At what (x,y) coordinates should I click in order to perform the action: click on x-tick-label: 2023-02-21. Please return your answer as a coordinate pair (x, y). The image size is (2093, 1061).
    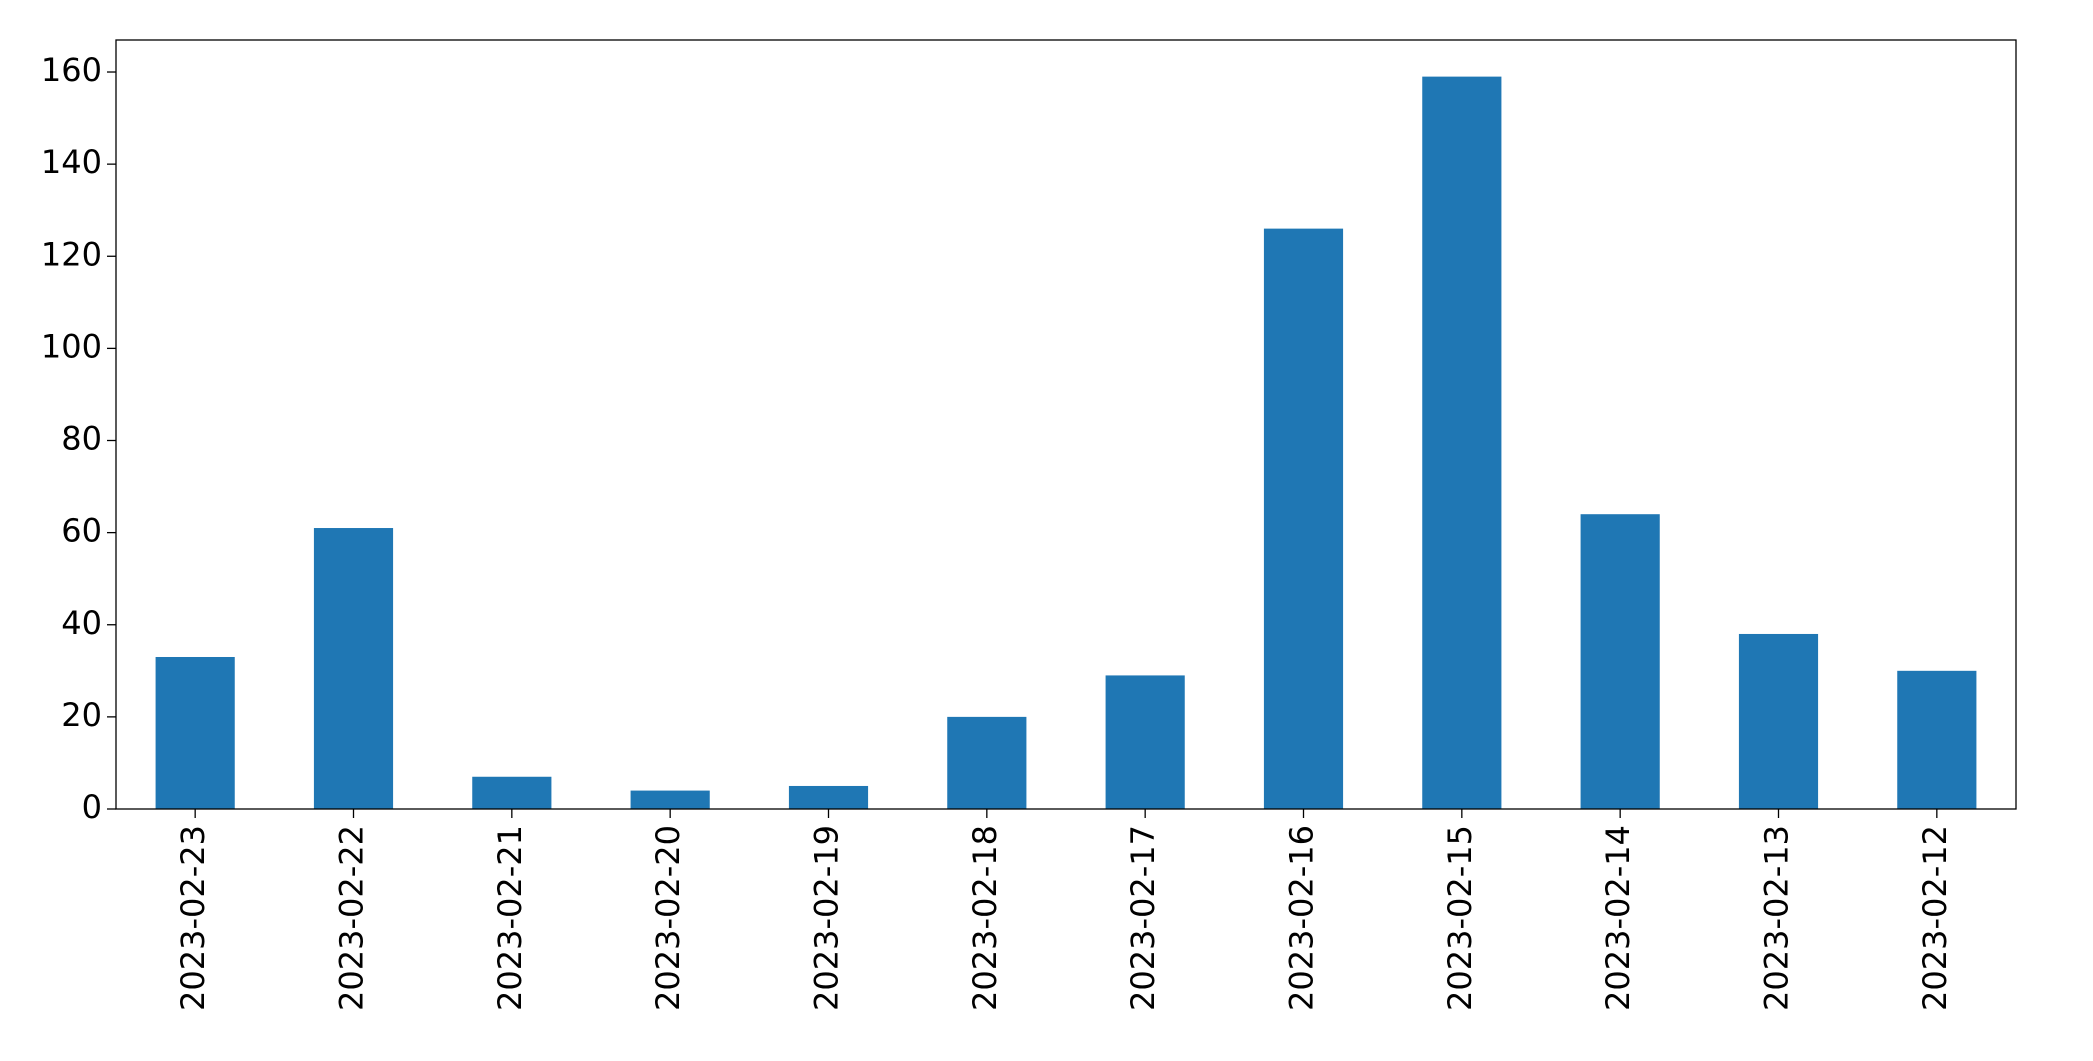
    Looking at the image, I should click on (510, 918).